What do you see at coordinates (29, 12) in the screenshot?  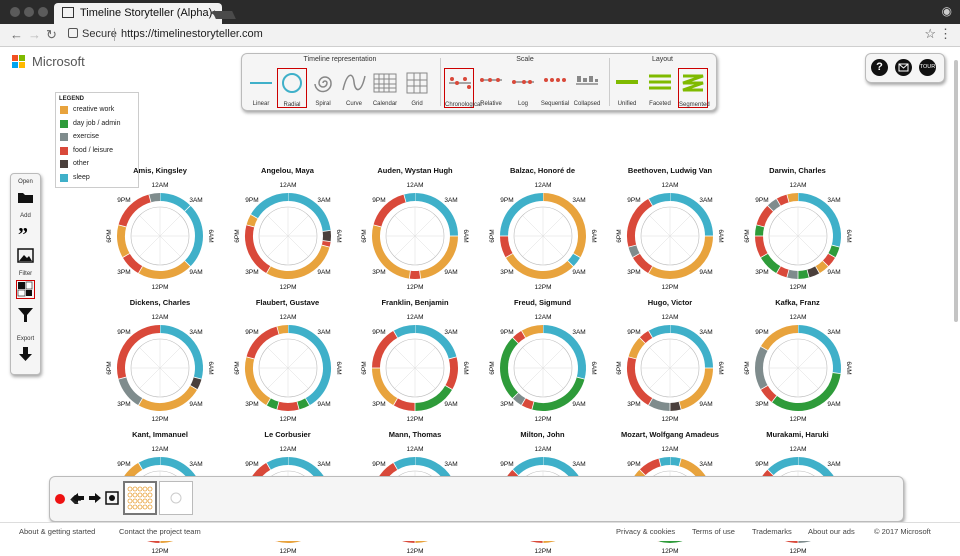 I see `window-minimize-button` at bounding box center [29, 12].